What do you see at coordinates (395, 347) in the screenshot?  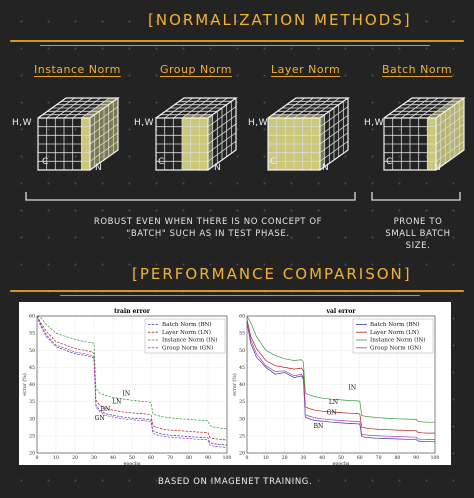 I see `legend-entry: Group Norm (GN)` at bounding box center [395, 347].